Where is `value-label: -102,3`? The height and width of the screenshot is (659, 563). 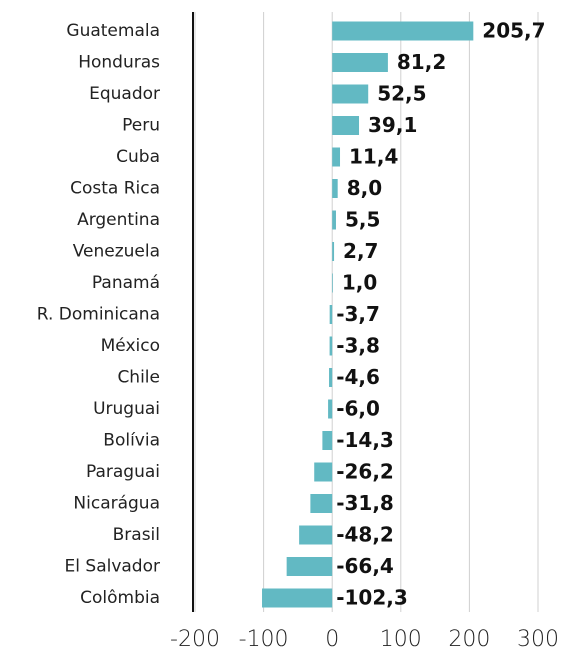 value-label: -102,3 is located at coordinates (372, 598).